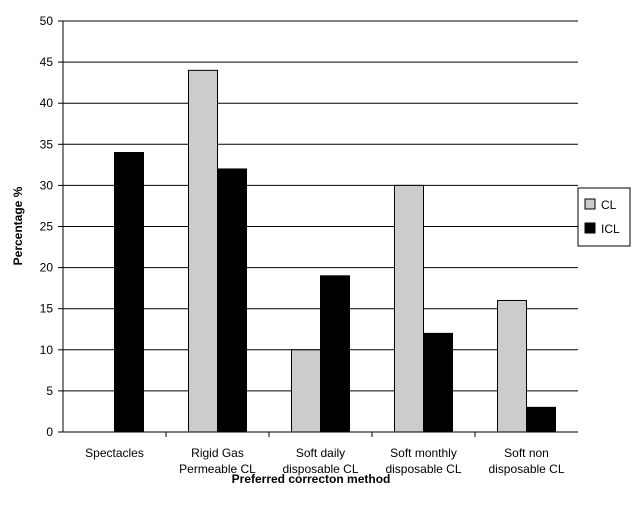 The height and width of the screenshot is (512, 638). What do you see at coordinates (217, 453) in the screenshot?
I see `x-tick-label: Rigid Gas` at bounding box center [217, 453].